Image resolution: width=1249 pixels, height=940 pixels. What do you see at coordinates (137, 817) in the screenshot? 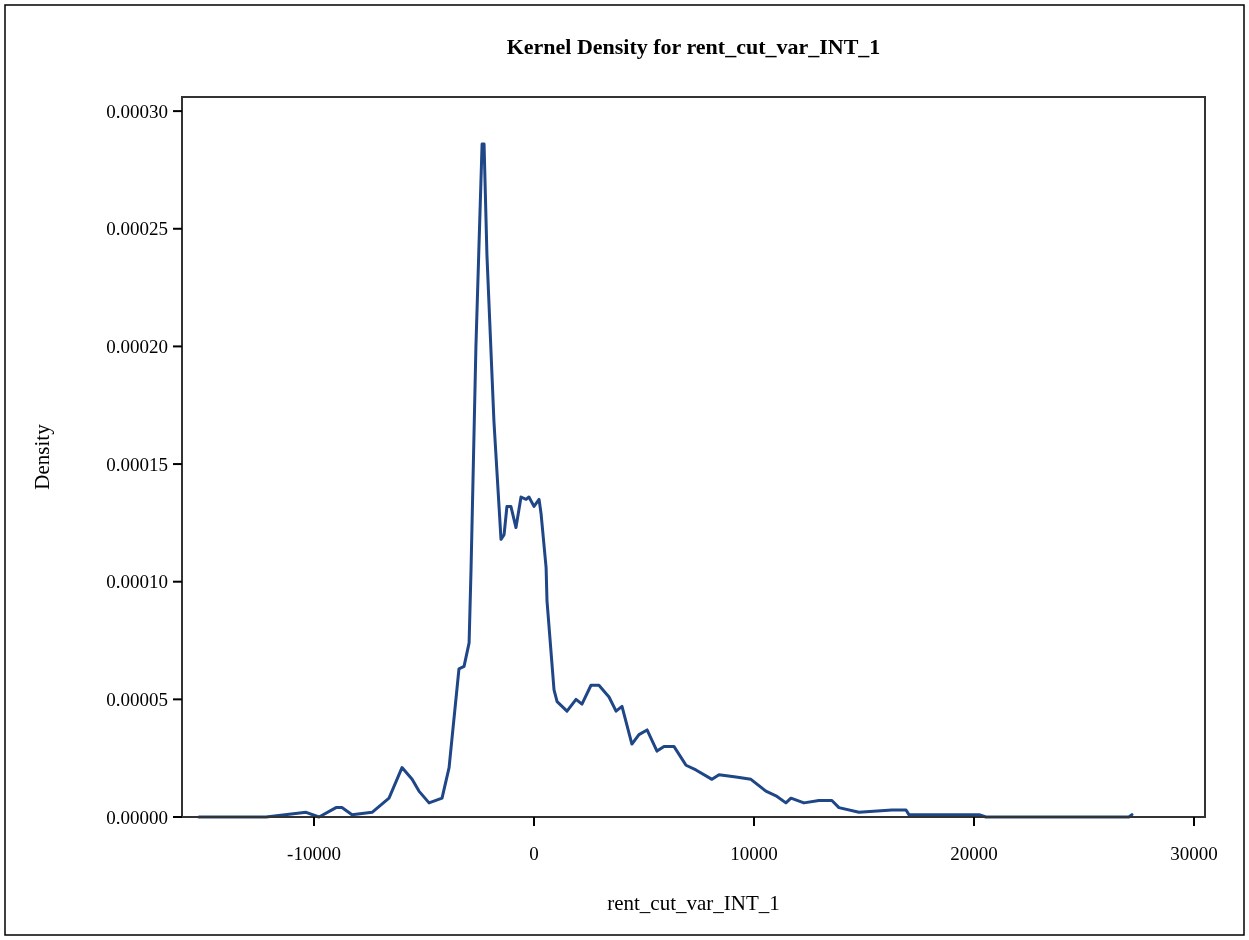
I see `y-tick-label: 0.00000` at bounding box center [137, 817].